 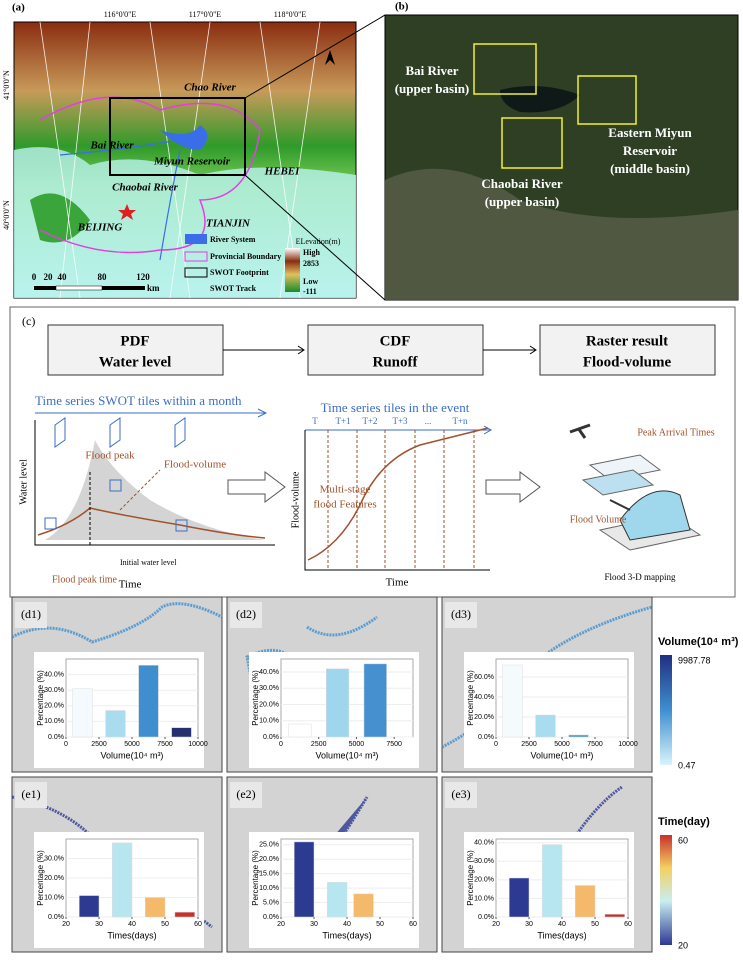 What do you see at coordinates (233, 288) in the screenshot?
I see `legend-text: SWOT Track` at bounding box center [233, 288].